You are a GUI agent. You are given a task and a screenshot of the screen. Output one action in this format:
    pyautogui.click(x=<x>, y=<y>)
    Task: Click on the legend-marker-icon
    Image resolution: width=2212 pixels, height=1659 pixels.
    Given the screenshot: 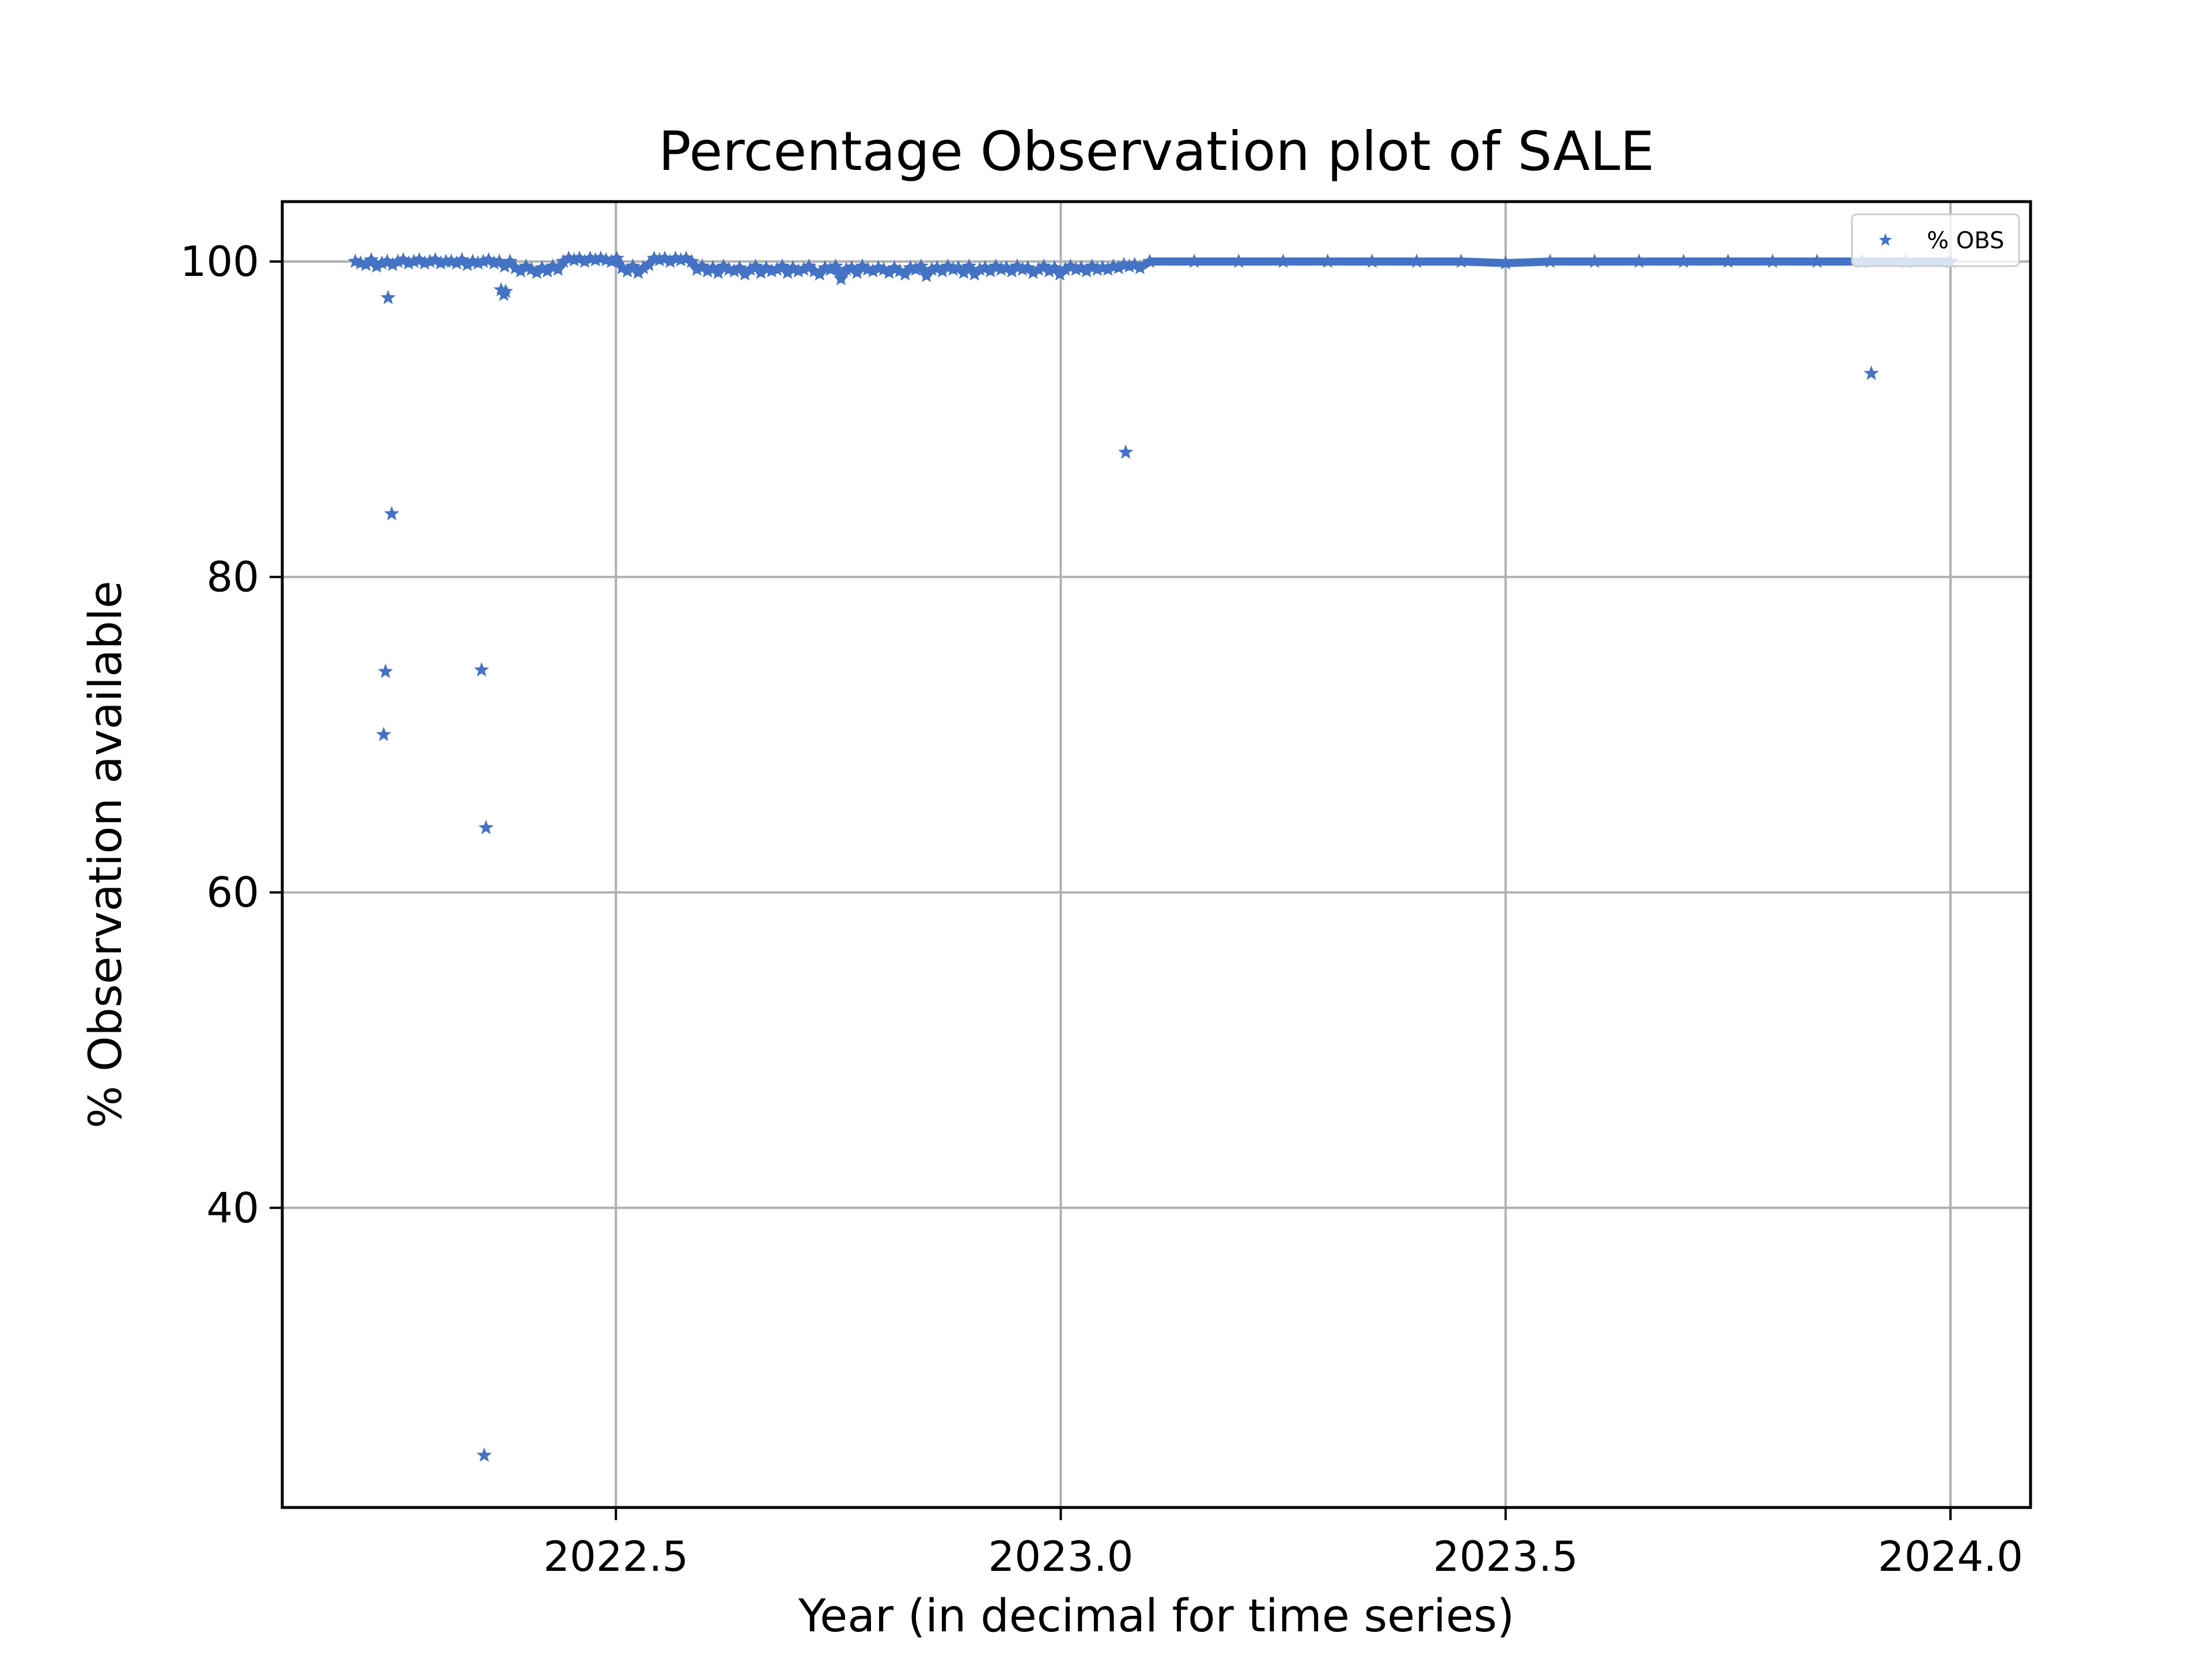 What is the action you would take?
    pyautogui.click(x=1885, y=239)
    